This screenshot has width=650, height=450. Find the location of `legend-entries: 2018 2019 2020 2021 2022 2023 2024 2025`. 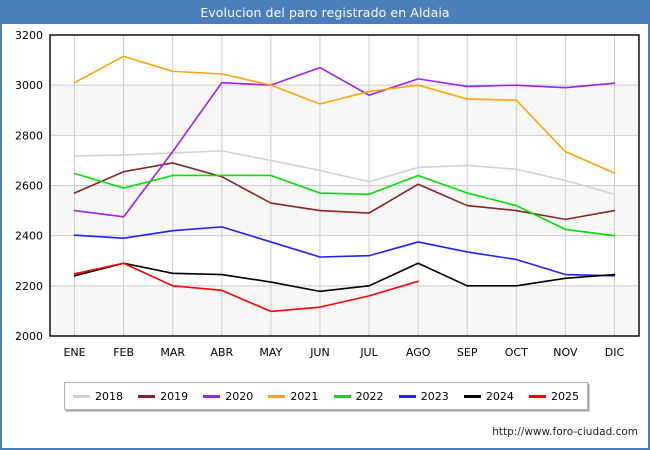

legend-entries: 2018 2019 2020 2021 2022 2023 2024 2025 is located at coordinates (326, 396).